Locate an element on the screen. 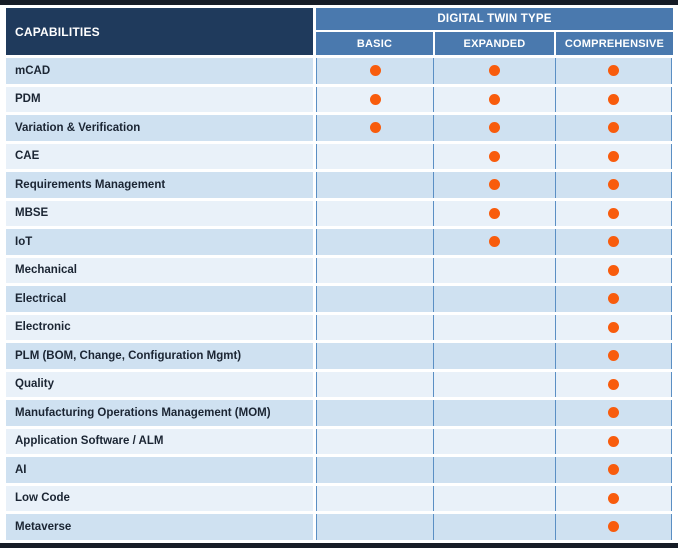 The height and width of the screenshot is (553, 678). capability-label: Application Software / ALM is located at coordinates (159, 441).